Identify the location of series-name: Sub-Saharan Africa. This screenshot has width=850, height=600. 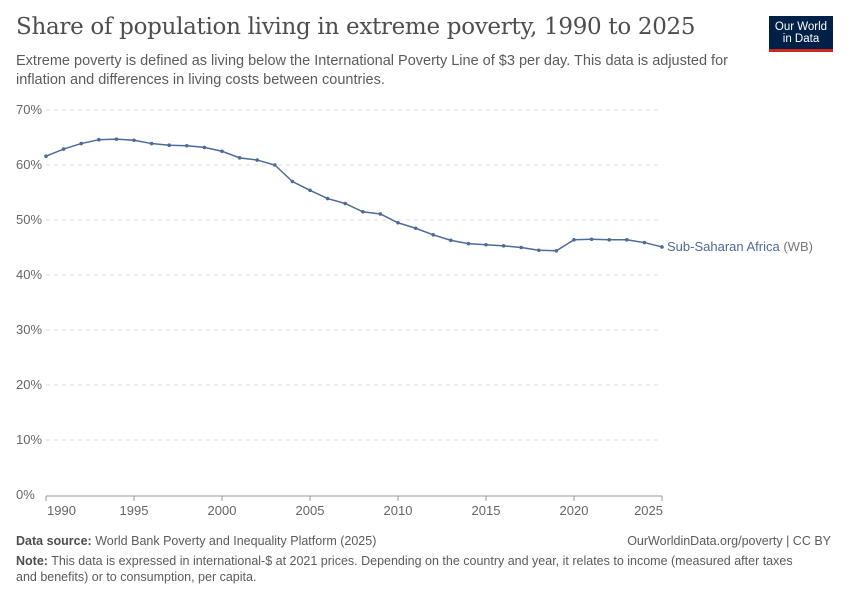
(724, 246).